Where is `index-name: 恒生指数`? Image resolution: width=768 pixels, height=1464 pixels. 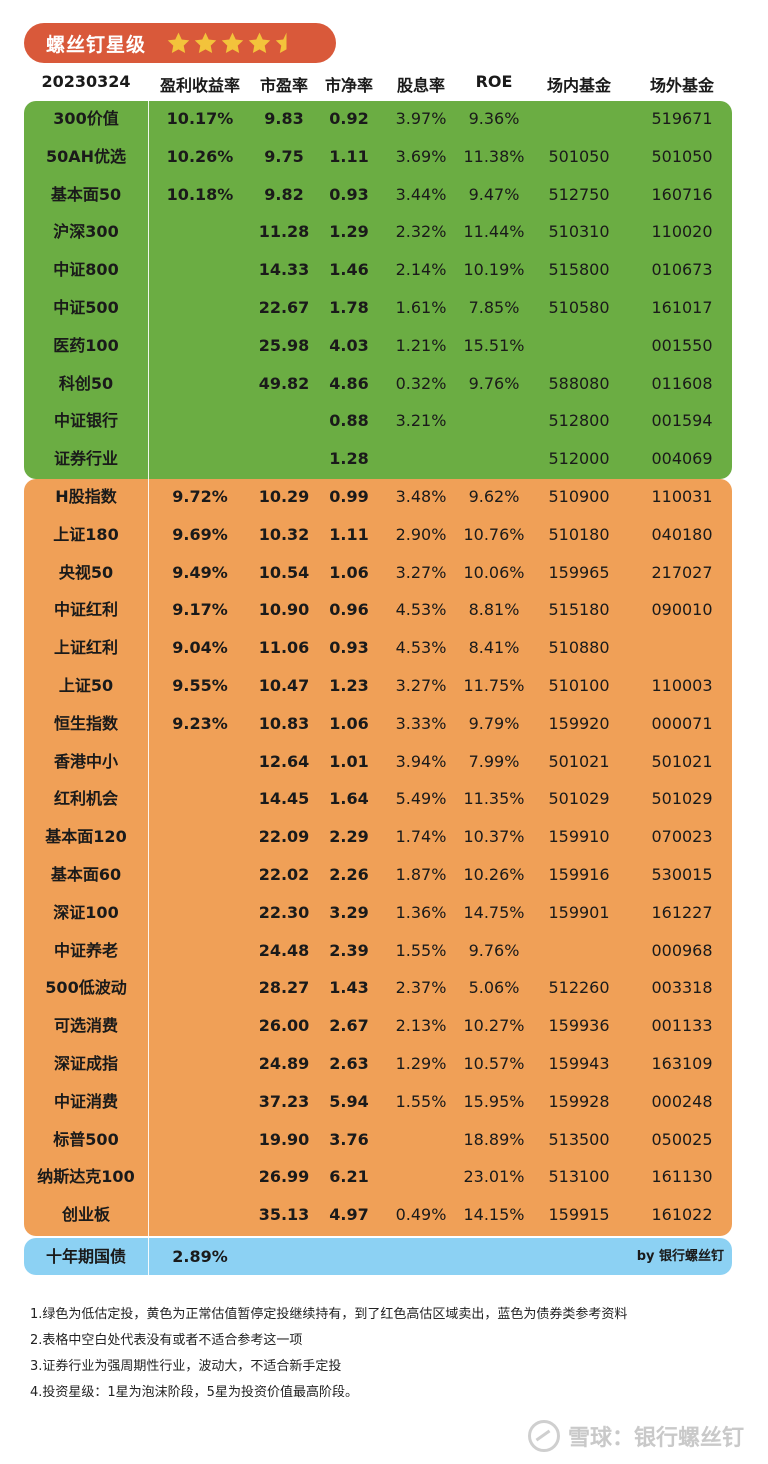 index-name: 恒生指数 is located at coordinates (85, 723).